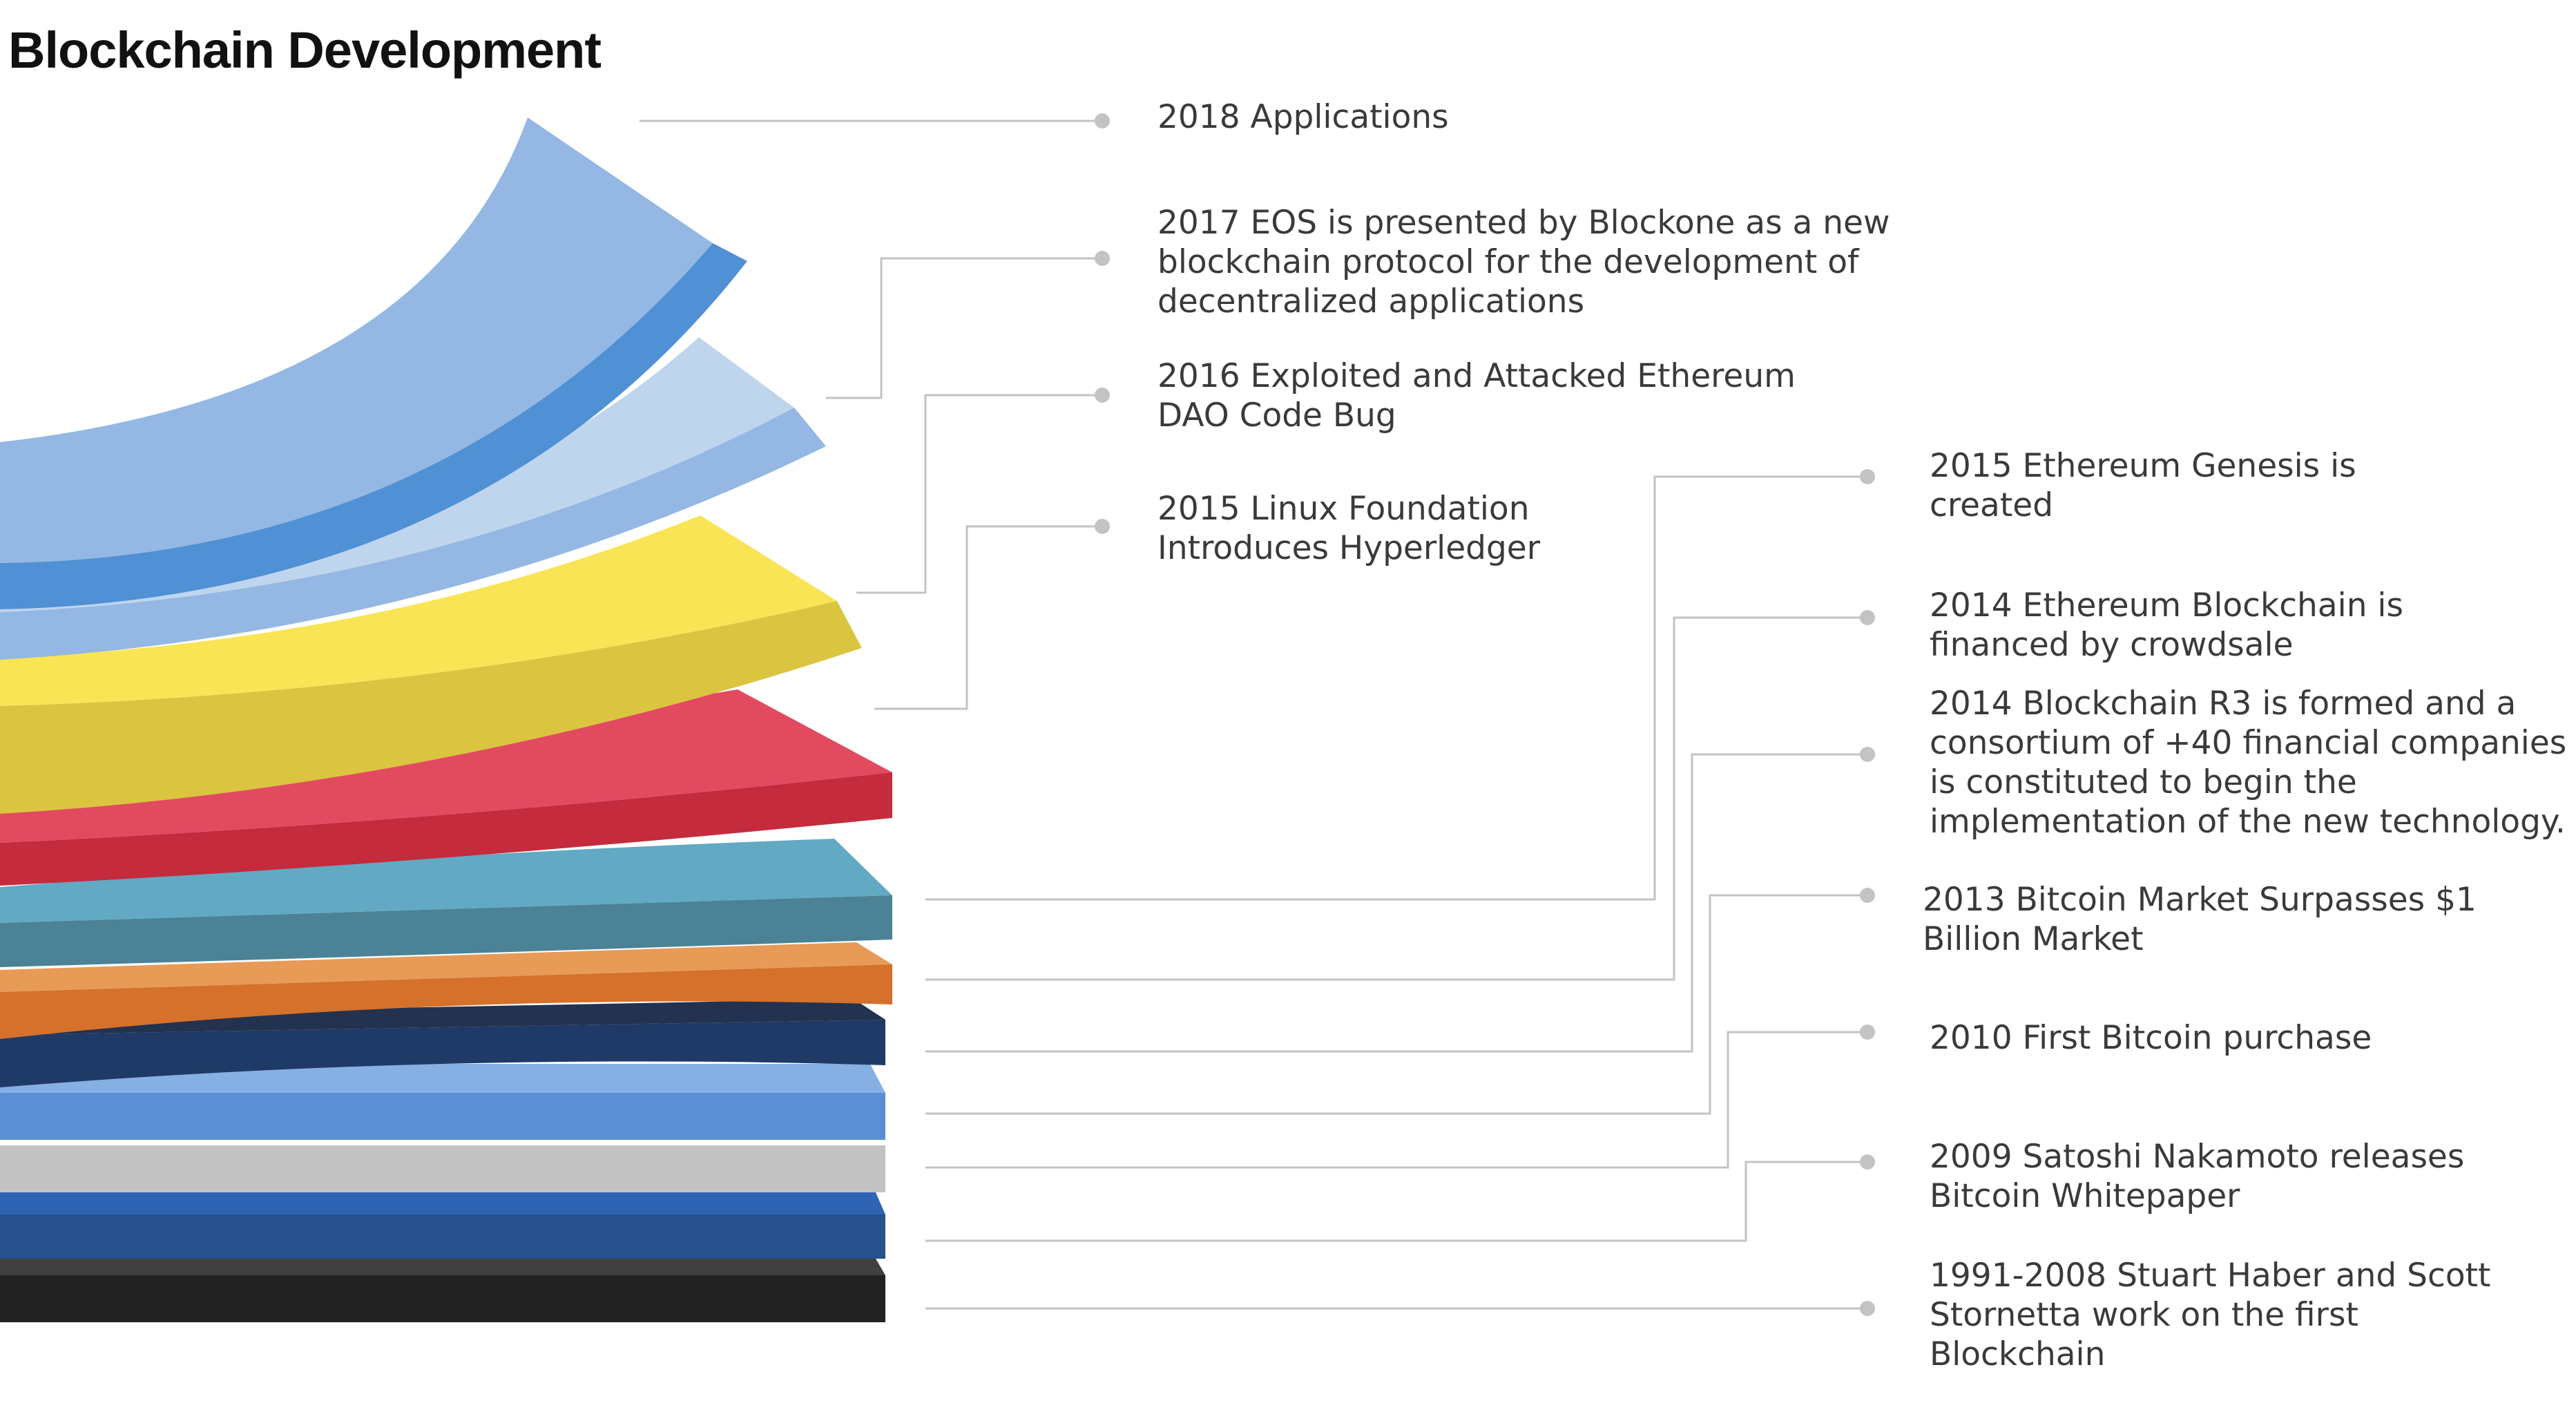  Describe the element at coordinates (446, 766) in the screenshot. I see `layer-red-top` at that location.